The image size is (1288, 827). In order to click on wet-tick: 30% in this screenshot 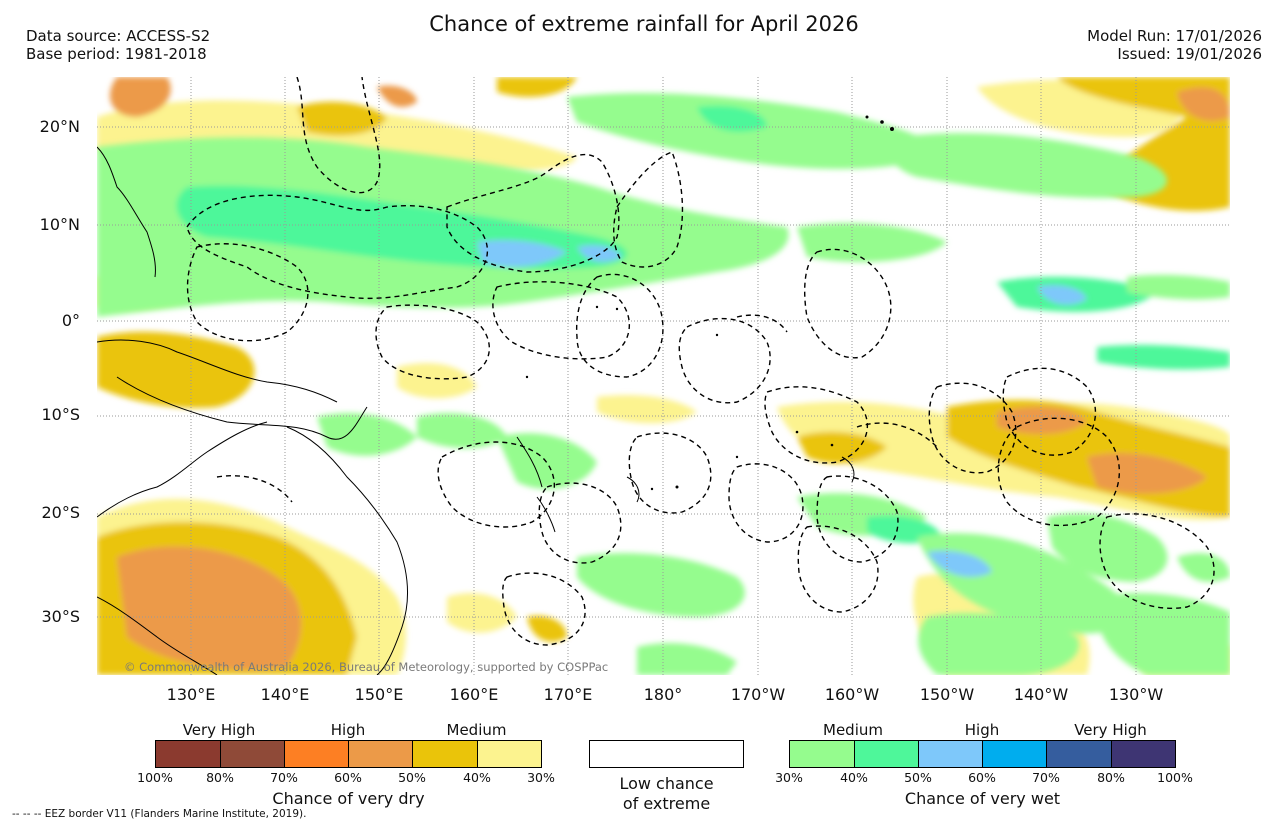, I will do `click(789, 777)`.